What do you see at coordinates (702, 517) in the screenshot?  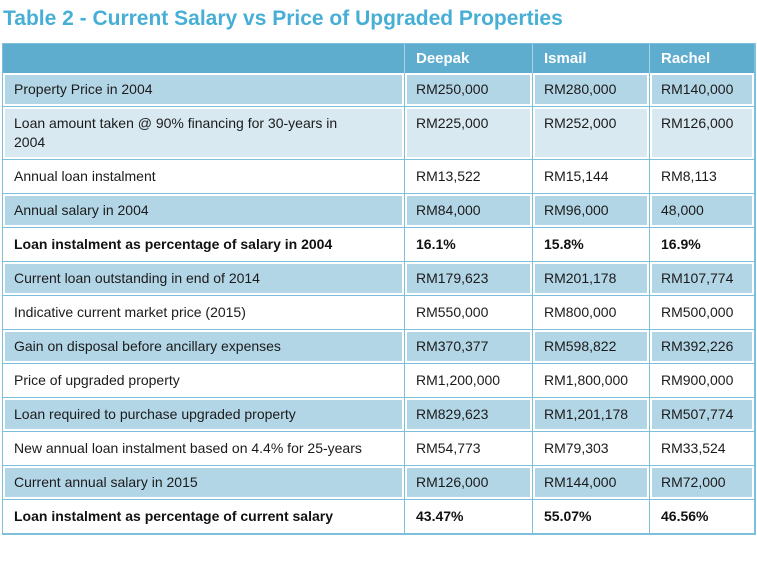 I see `cell-value-rachel: 46.56%` at bounding box center [702, 517].